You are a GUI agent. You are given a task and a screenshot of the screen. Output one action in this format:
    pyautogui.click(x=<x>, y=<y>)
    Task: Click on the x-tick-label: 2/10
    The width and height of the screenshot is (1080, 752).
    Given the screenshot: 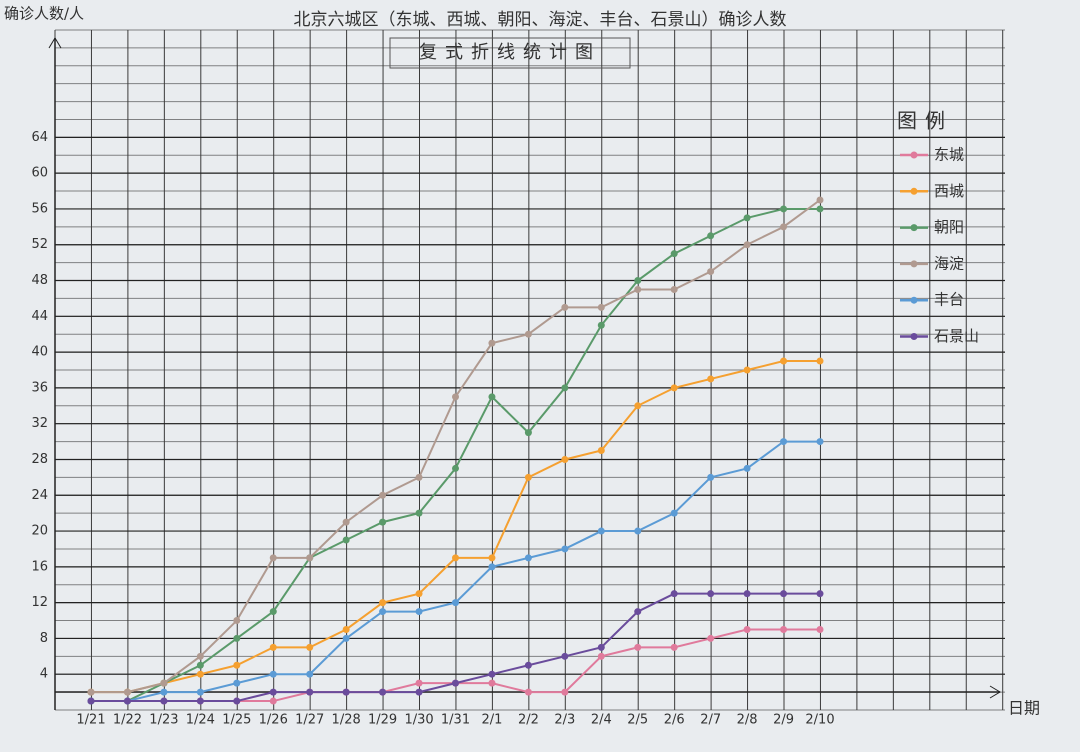 What is the action you would take?
    pyautogui.click(x=819, y=720)
    